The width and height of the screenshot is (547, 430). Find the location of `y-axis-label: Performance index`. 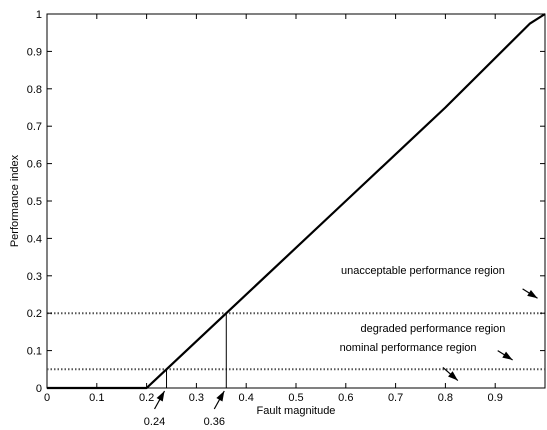

y-axis-label: Performance index is located at coordinates (15, 200).